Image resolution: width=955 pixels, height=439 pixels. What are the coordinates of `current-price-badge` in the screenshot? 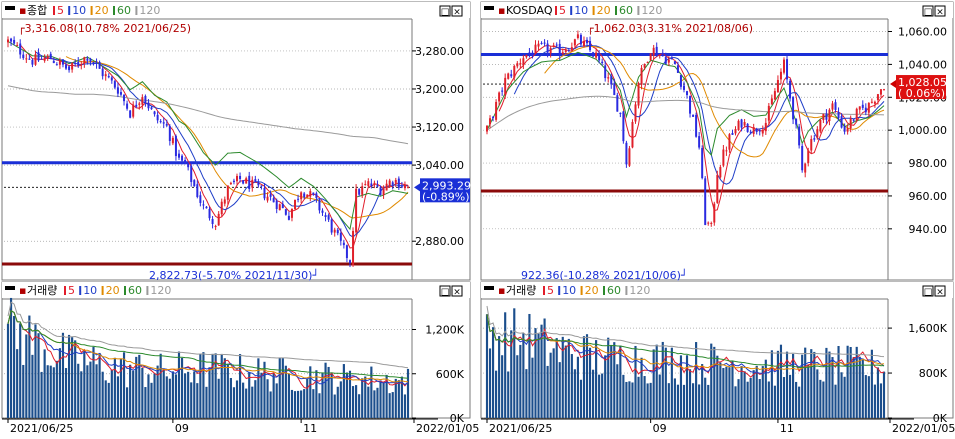 It's located at (445, 190).